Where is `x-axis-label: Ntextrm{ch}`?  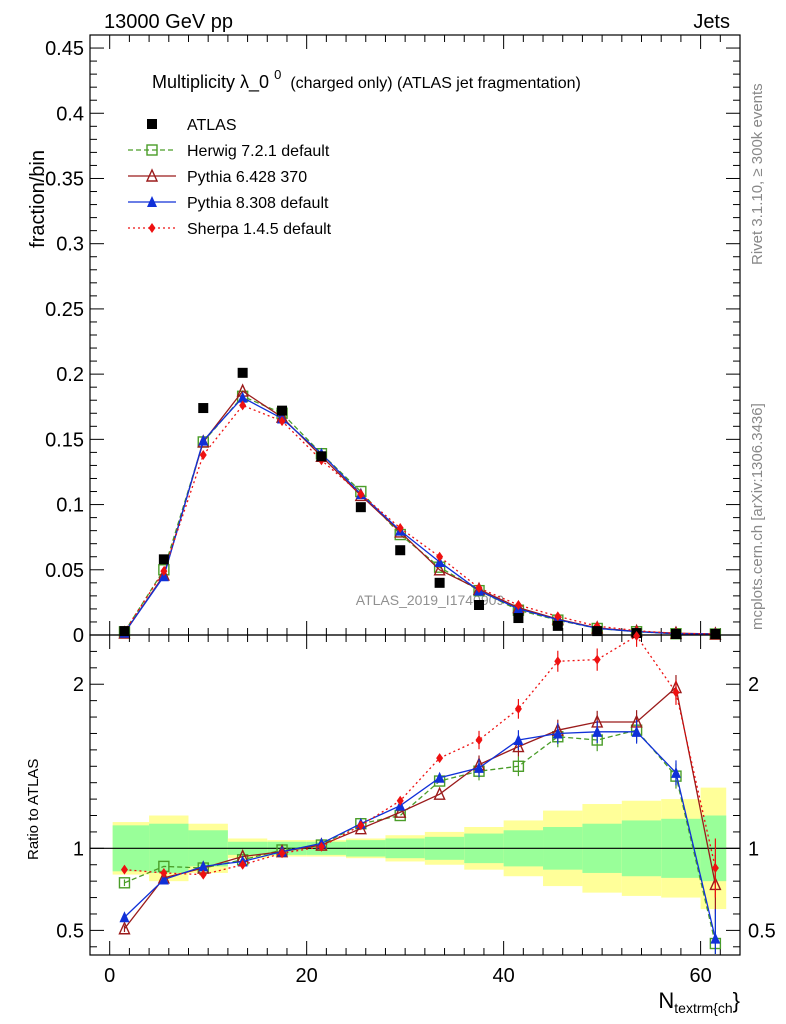 x-axis-label: Ntextrm{ch} is located at coordinates (699, 1002).